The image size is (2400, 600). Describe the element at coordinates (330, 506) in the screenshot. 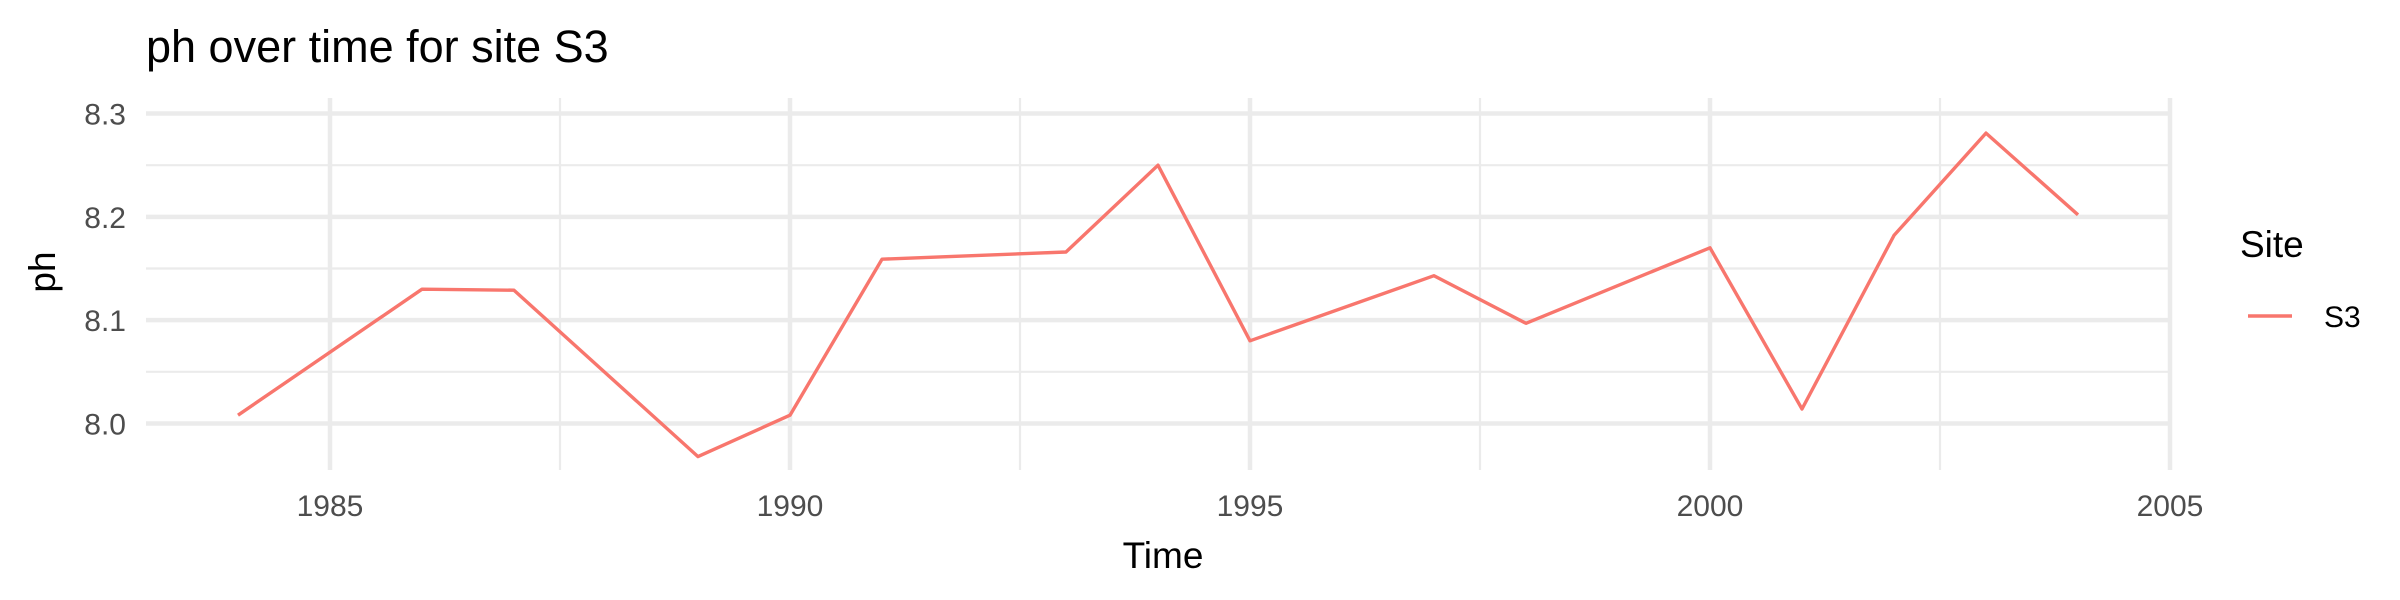

I see `x-tick-label: 1985` at that location.